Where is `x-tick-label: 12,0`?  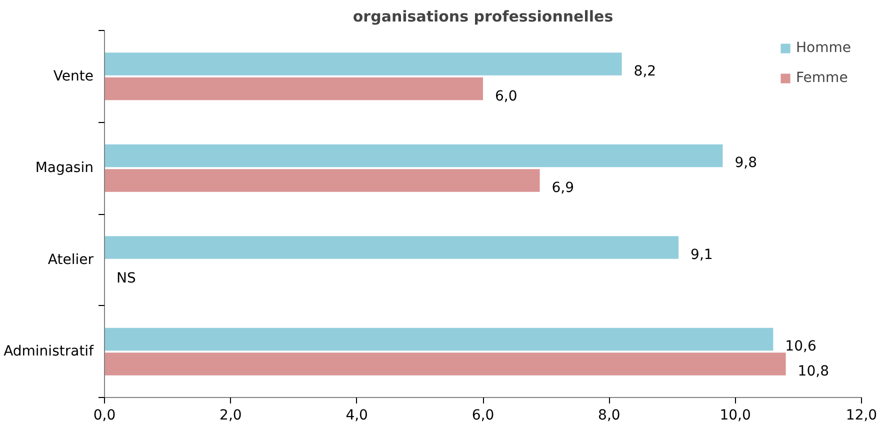 x-tick-label: 12,0 is located at coordinates (862, 415).